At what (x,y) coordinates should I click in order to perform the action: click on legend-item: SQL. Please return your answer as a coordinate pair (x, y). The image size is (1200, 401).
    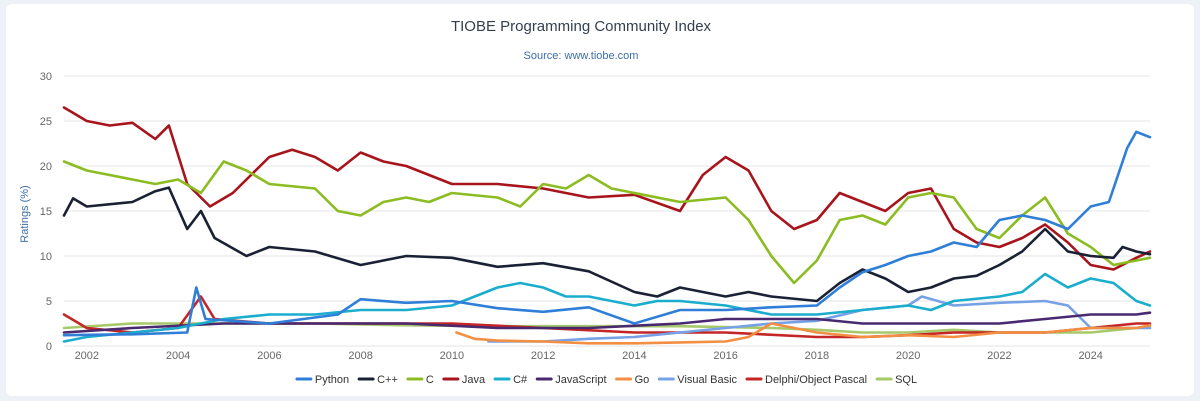
    Looking at the image, I should click on (896, 380).